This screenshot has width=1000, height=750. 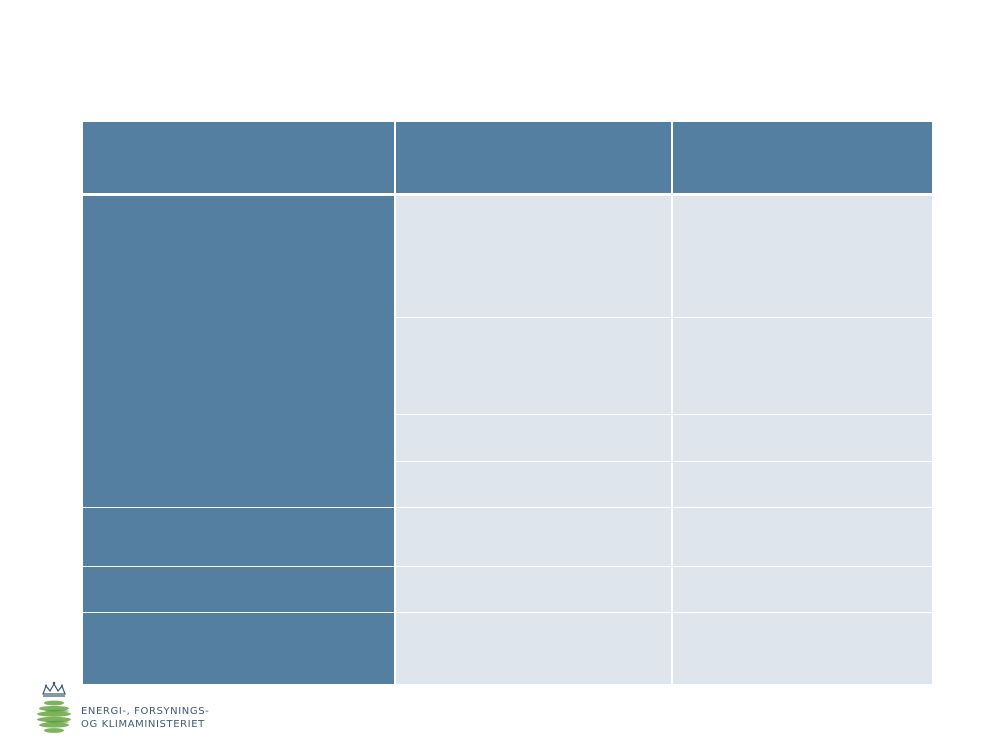 What do you see at coordinates (143, 724) in the screenshot?
I see `logo-text-line-2: OG KLIMAMINISTERIET` at bounding box center [143, 724].